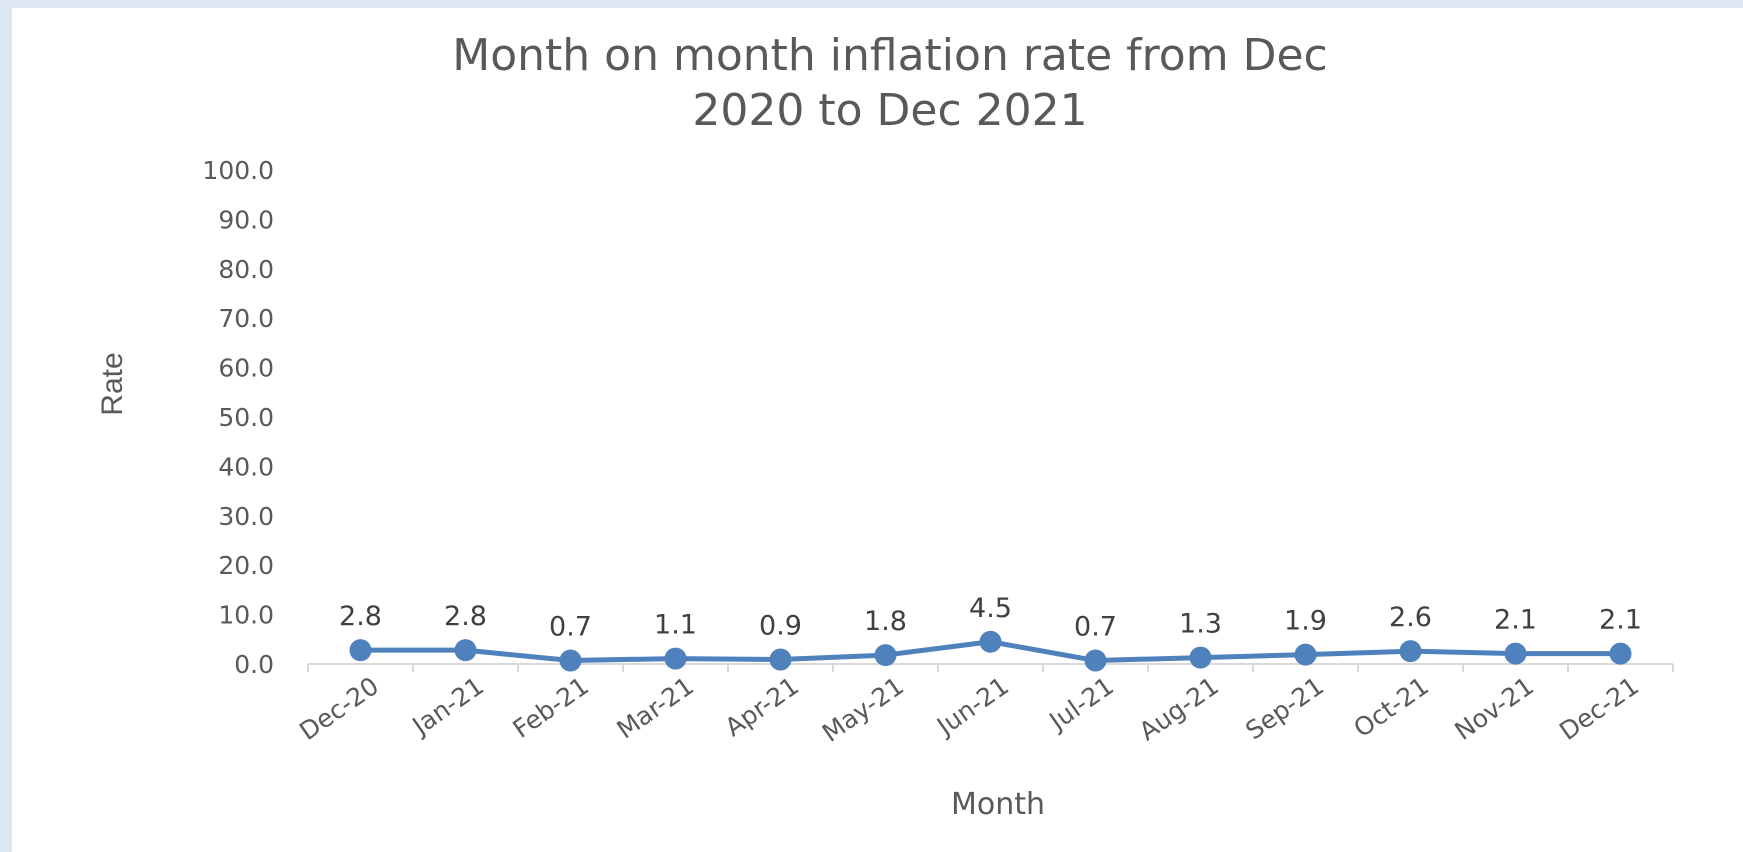 The image size is (1743, 852). I want to click on x-axis-title: Month, so click(998, 804).